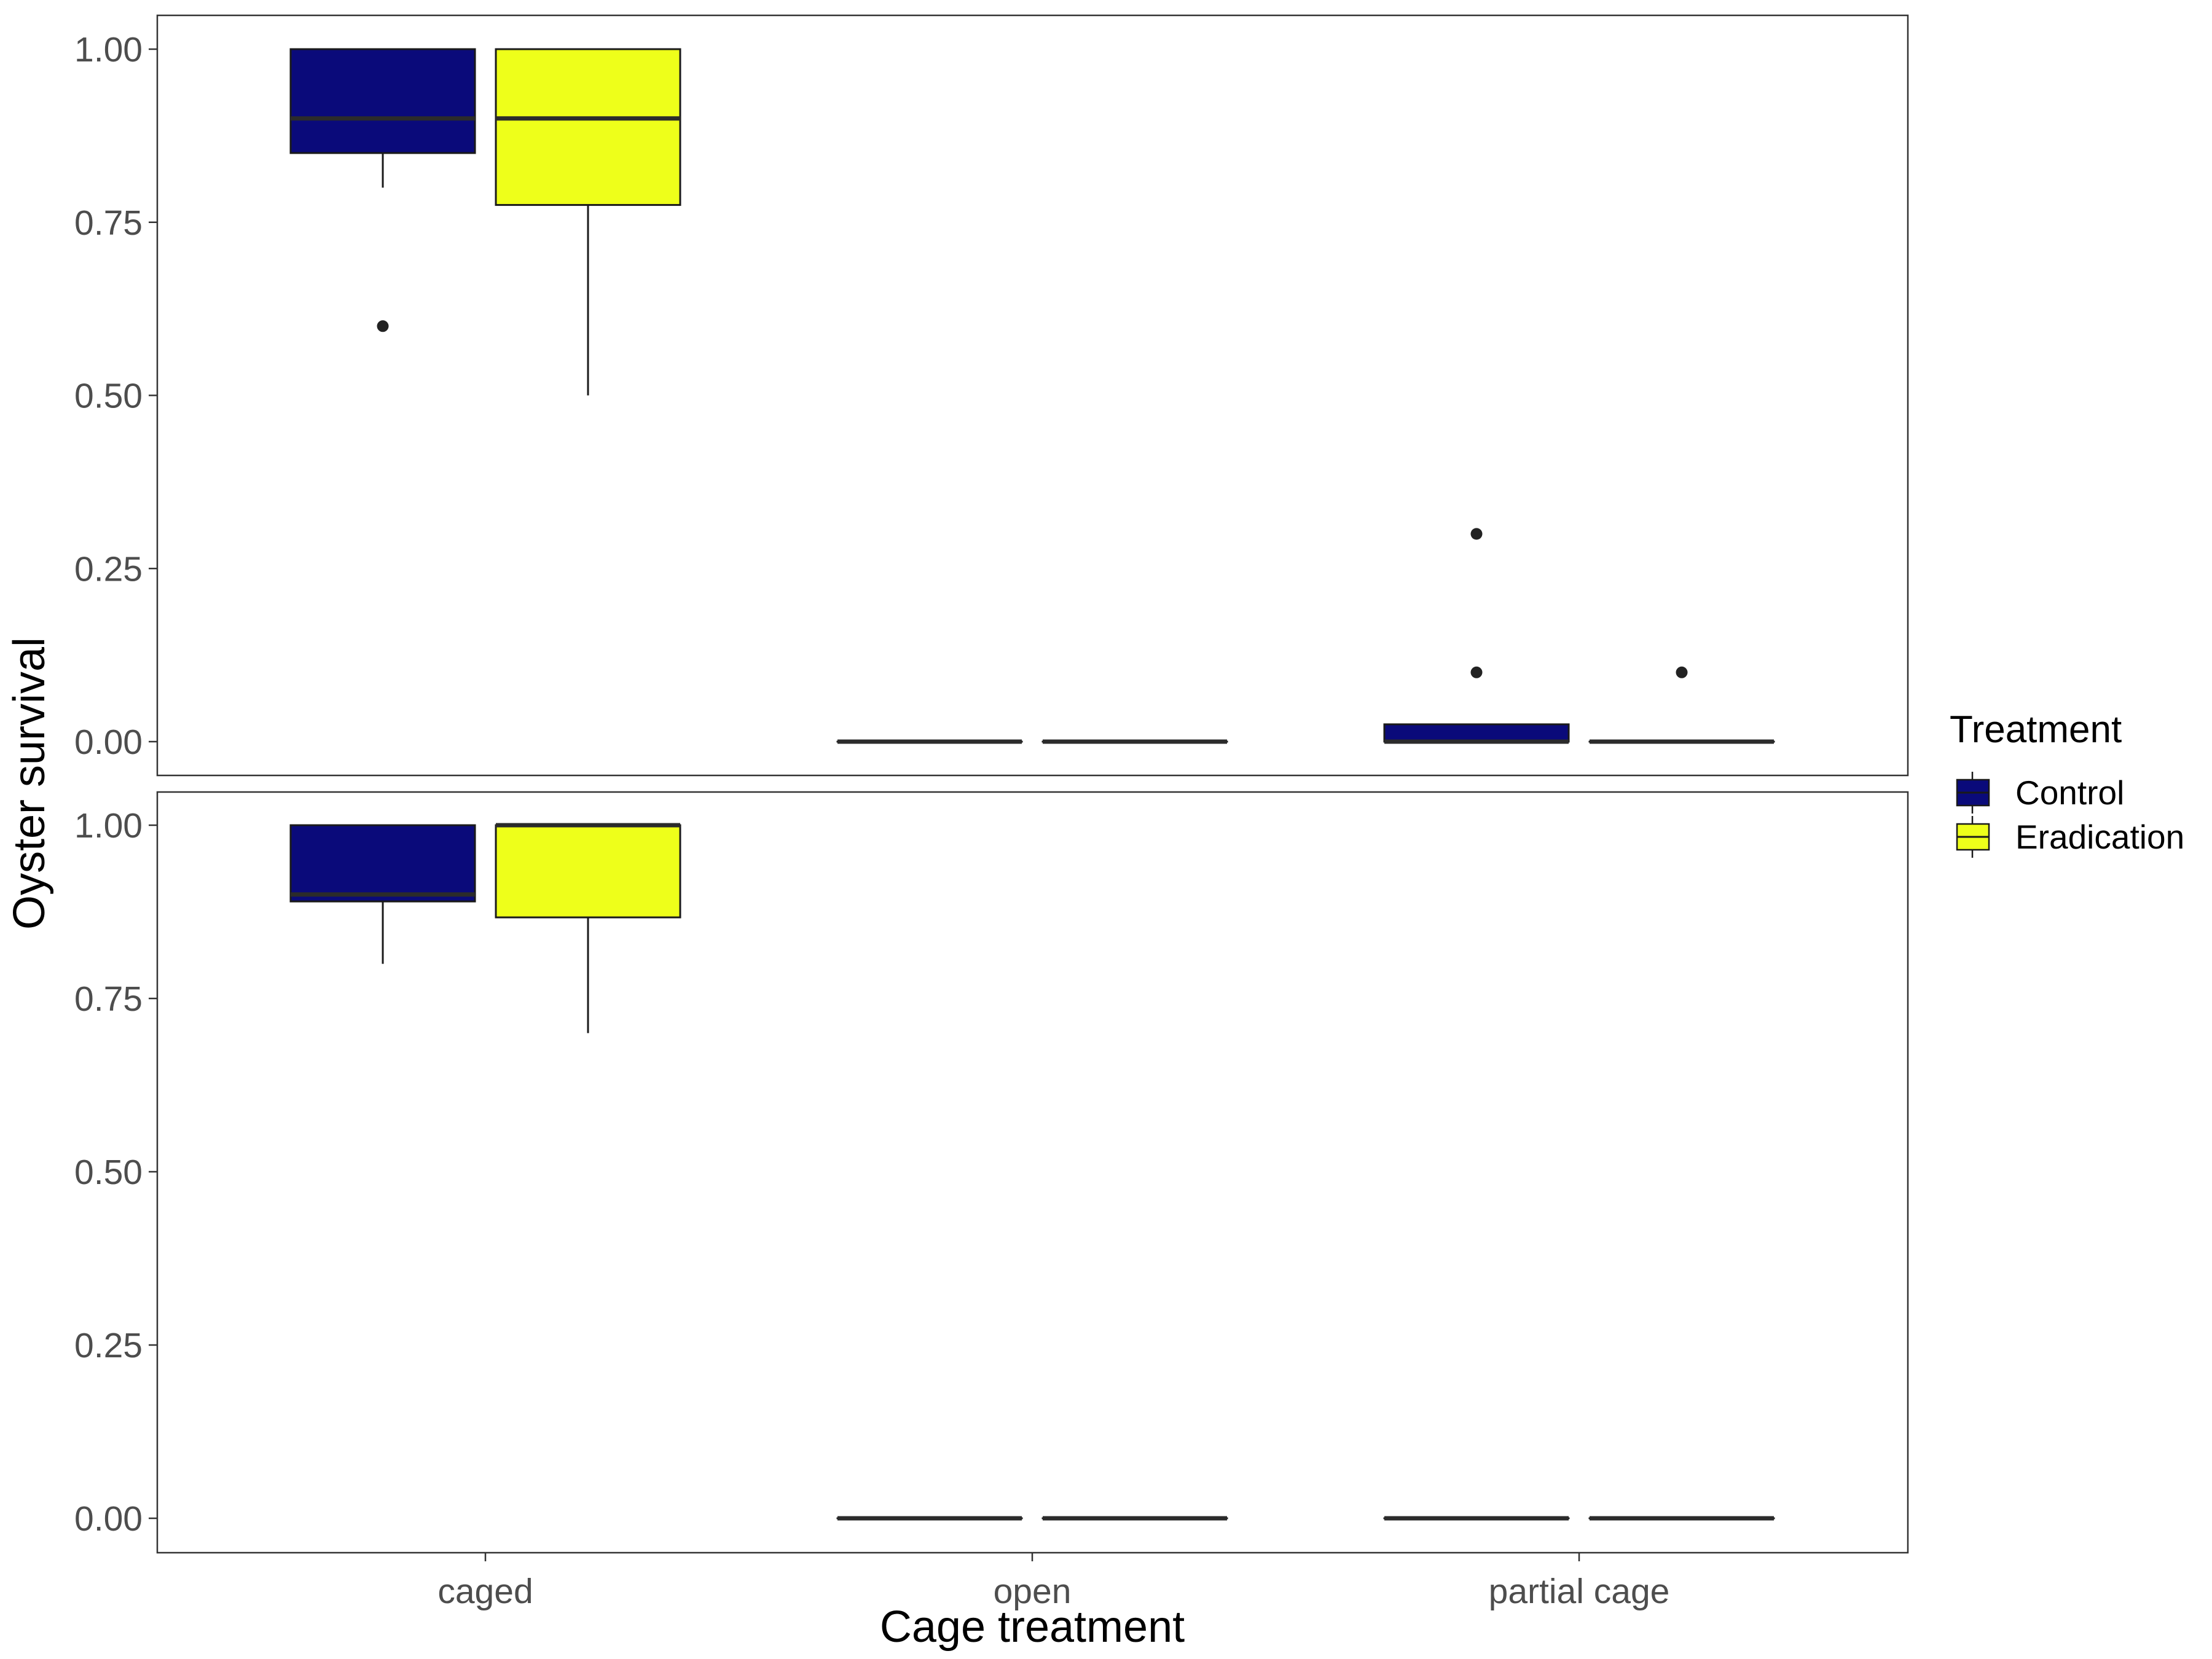 Image resolution: width=2212 pixels, height=1659 pixels. I want to click on legend-entry-eradication: Eradication, so click(2070, 837).